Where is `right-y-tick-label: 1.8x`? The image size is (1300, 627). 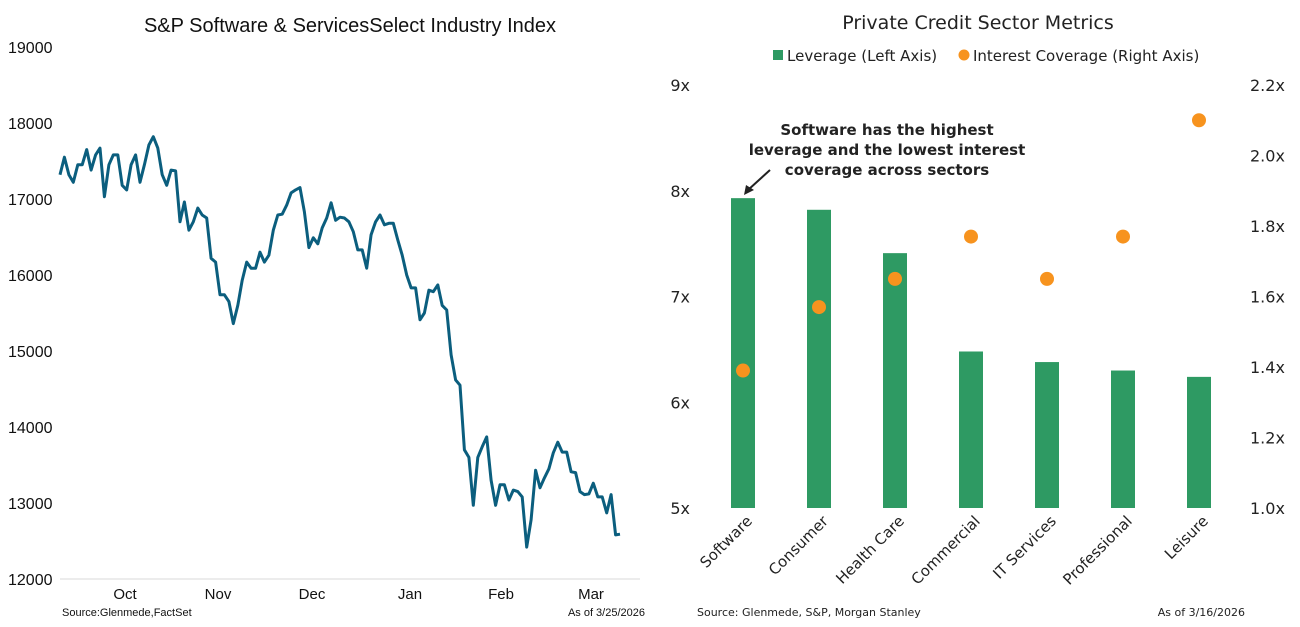
right-y-tick-label: 1.8x is located at coordinates (1267, 226).